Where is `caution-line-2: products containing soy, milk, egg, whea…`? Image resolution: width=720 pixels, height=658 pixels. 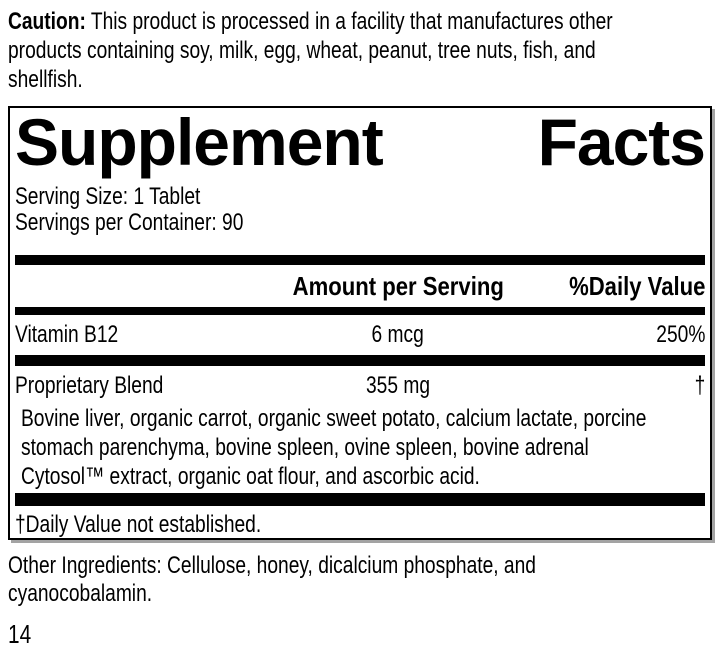
caution-line-2: products containing soy, milk, egg, whea… is located at coordinates (302, 50).